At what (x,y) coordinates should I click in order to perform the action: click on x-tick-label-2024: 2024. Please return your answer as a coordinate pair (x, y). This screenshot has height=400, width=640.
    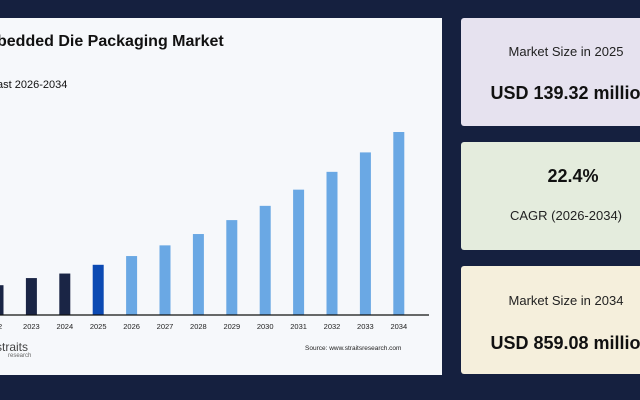
    Looking at the image, I should click on (64, 326).